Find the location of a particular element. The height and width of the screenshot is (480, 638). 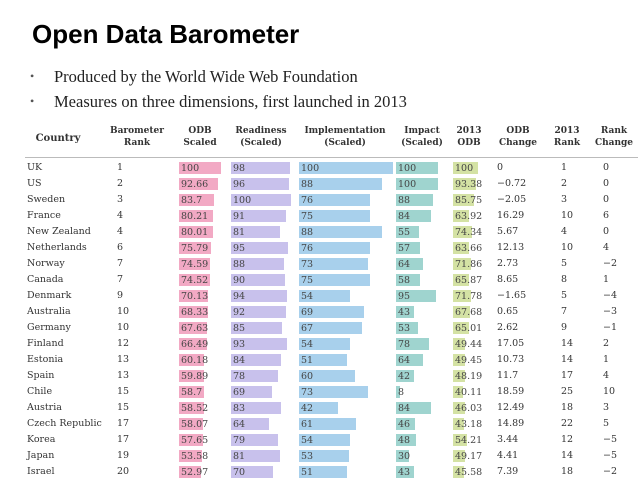

impact-bar: 46 is located at coordinates (406, 424).